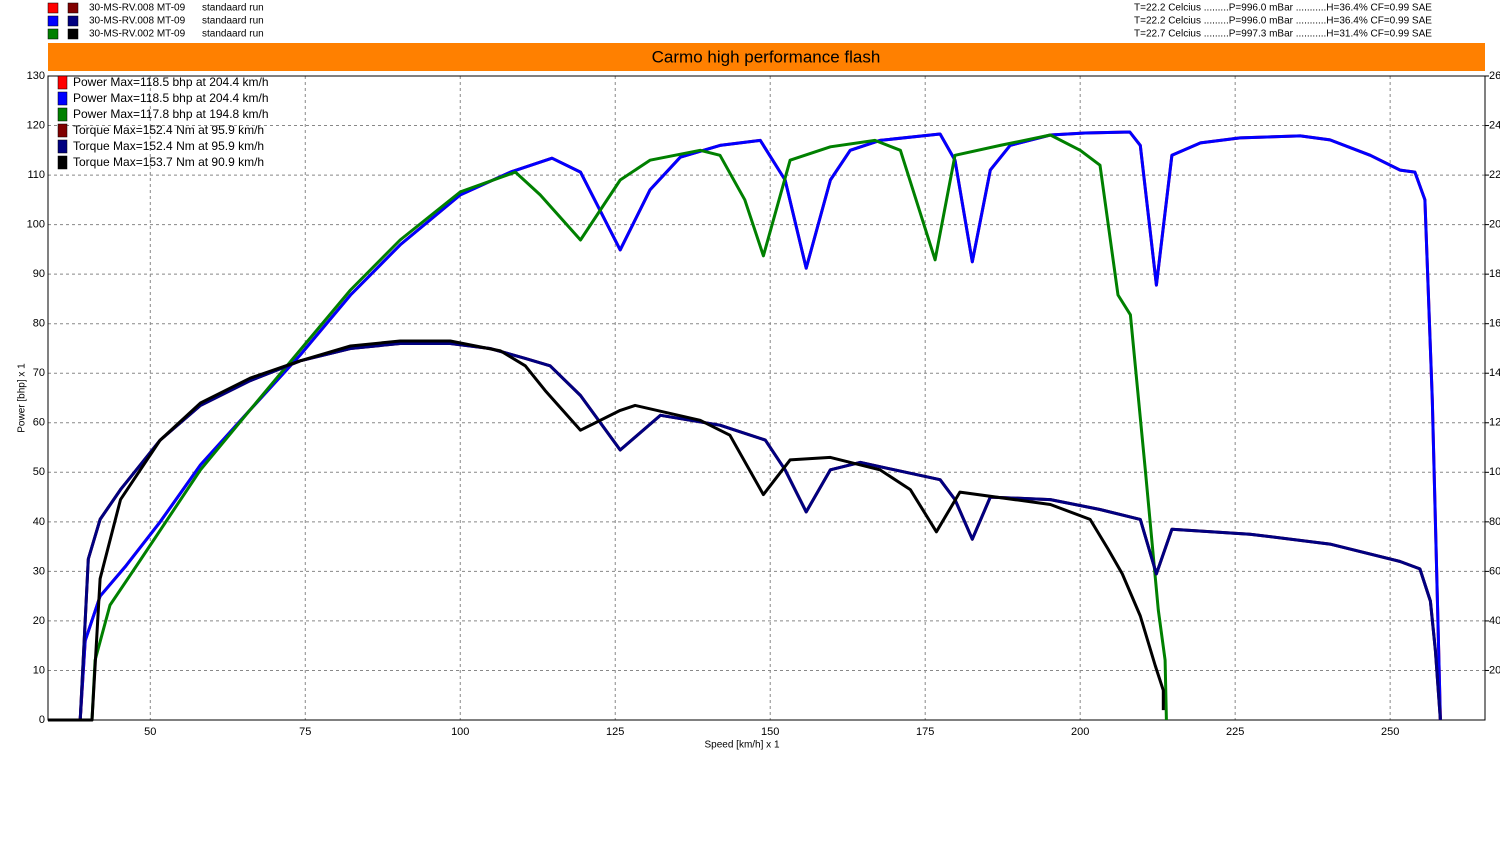 The image size is (1500, 850). I want to click on y-tick-label: 40, so click(39, 522).